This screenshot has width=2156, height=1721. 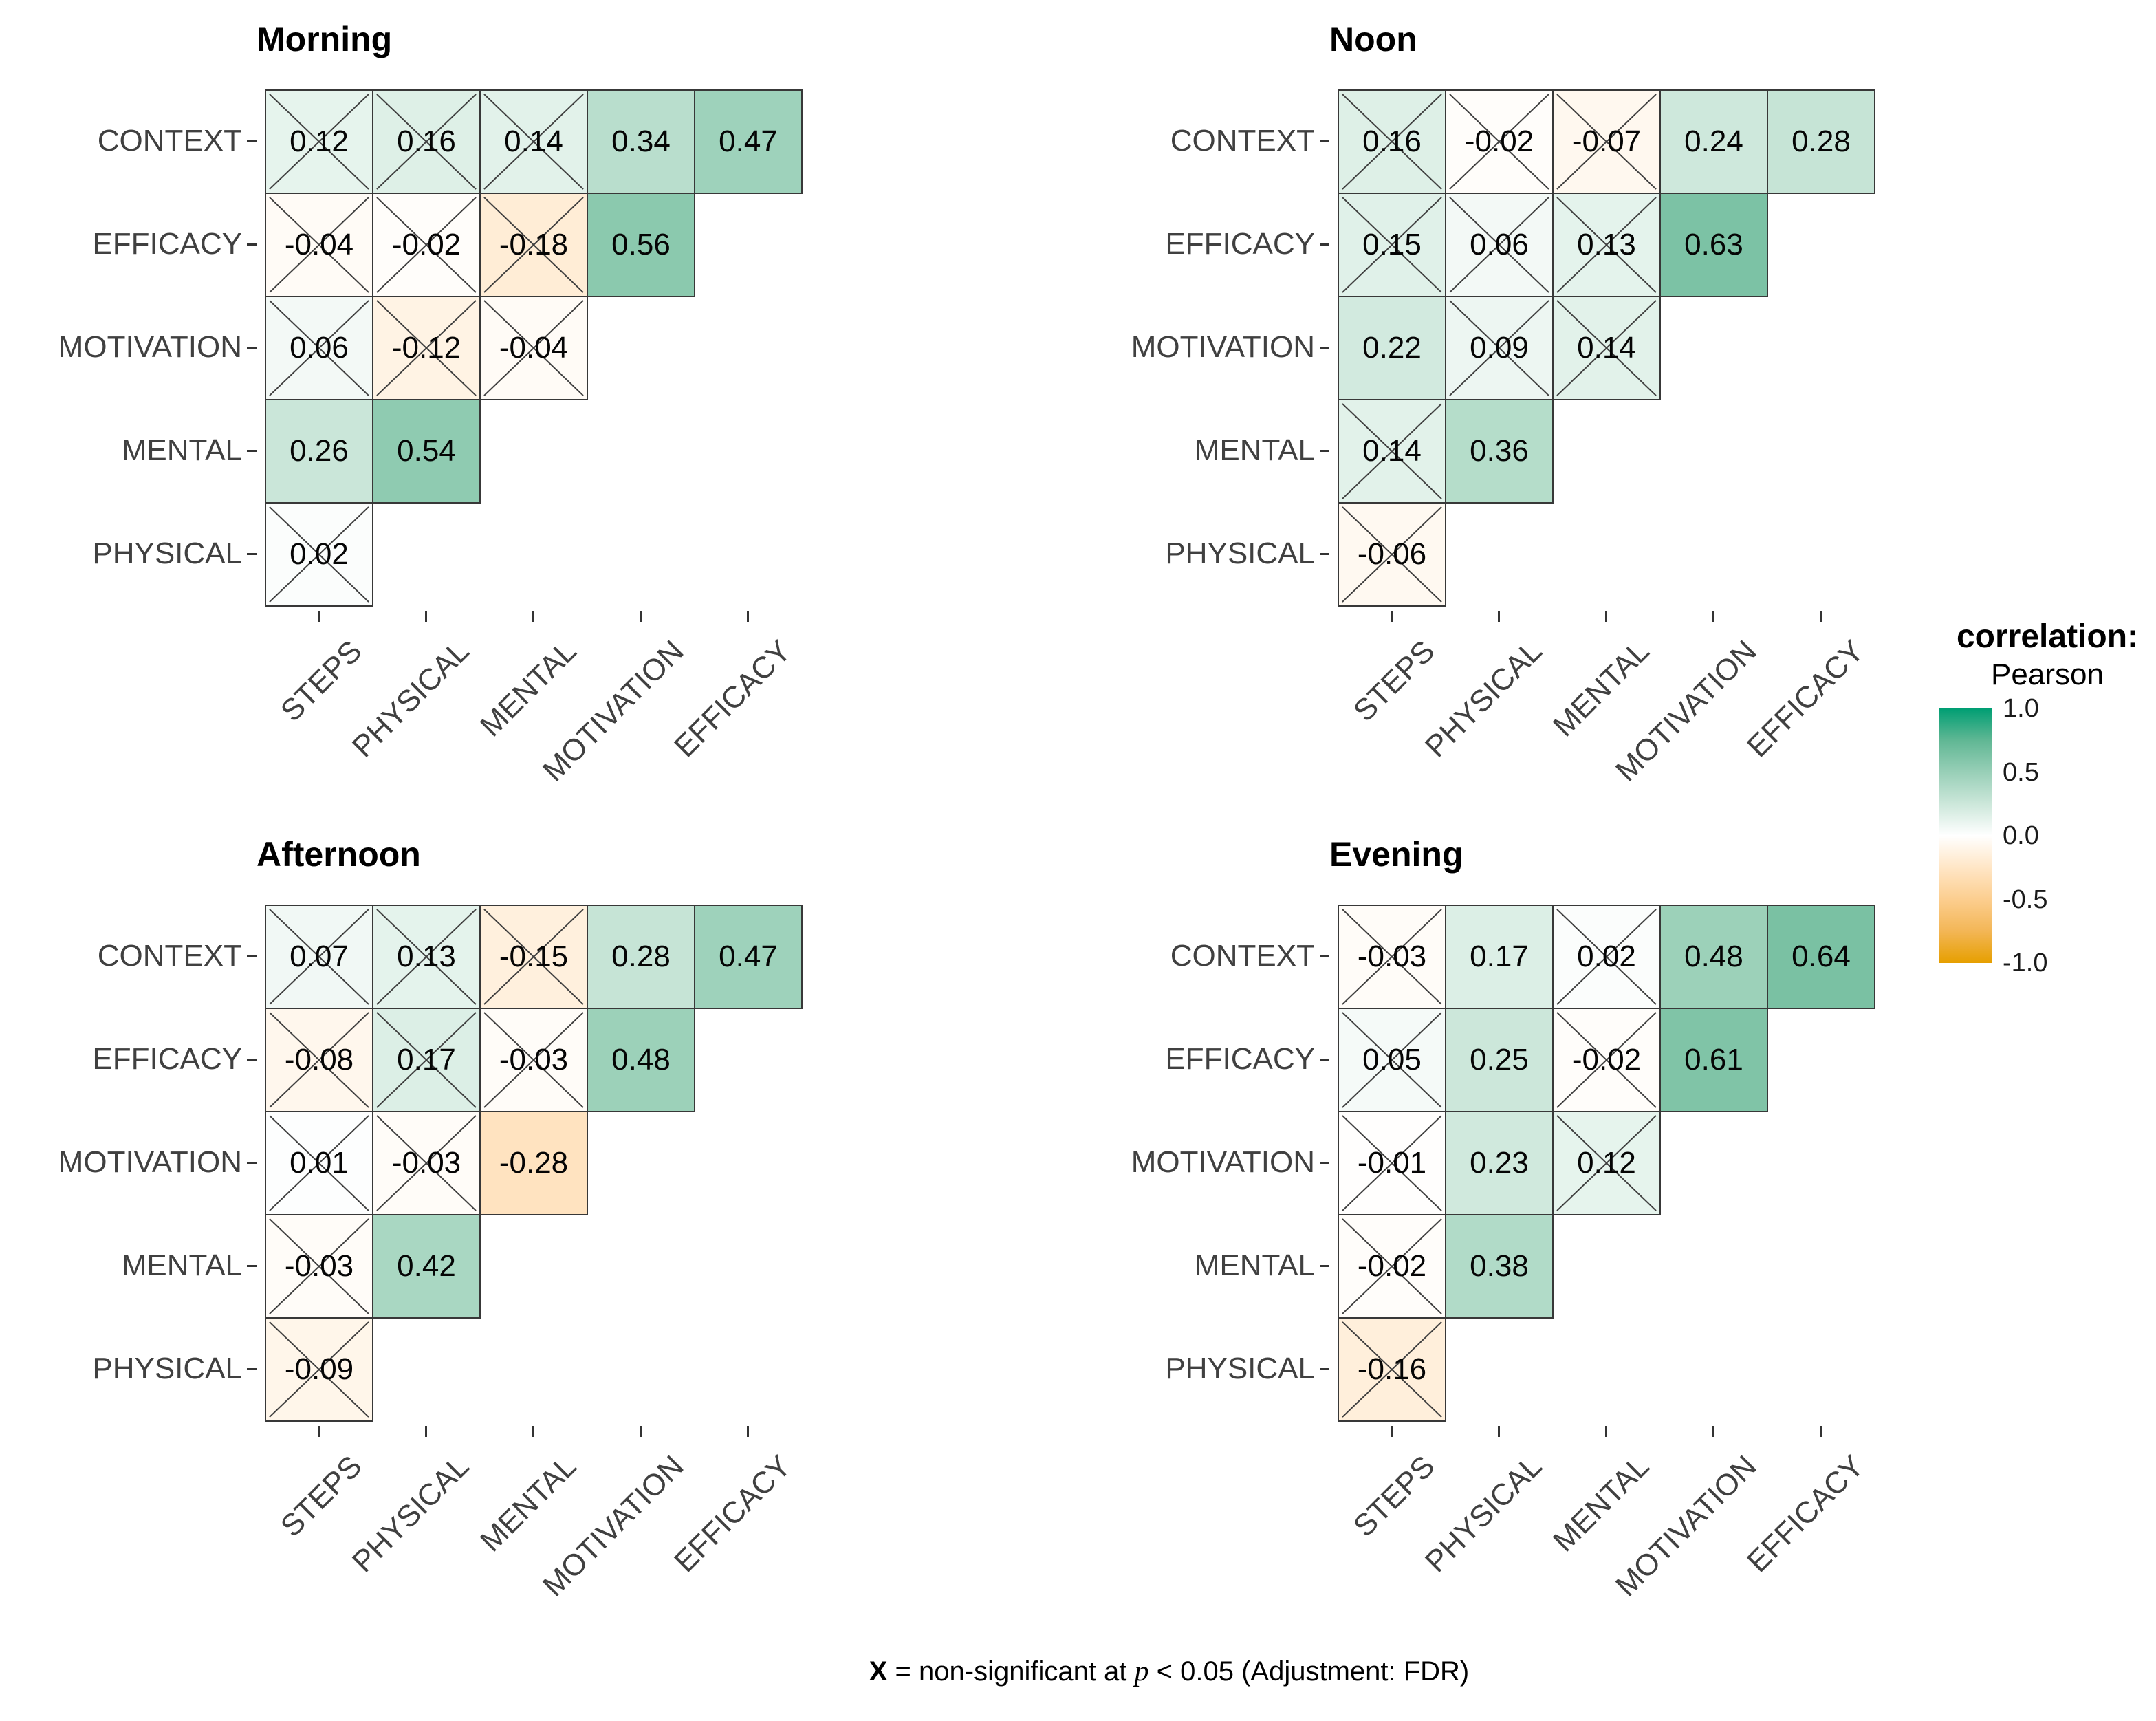 I want to click on heatmap-cell: 0.25, so click(x=1500, y=1060).